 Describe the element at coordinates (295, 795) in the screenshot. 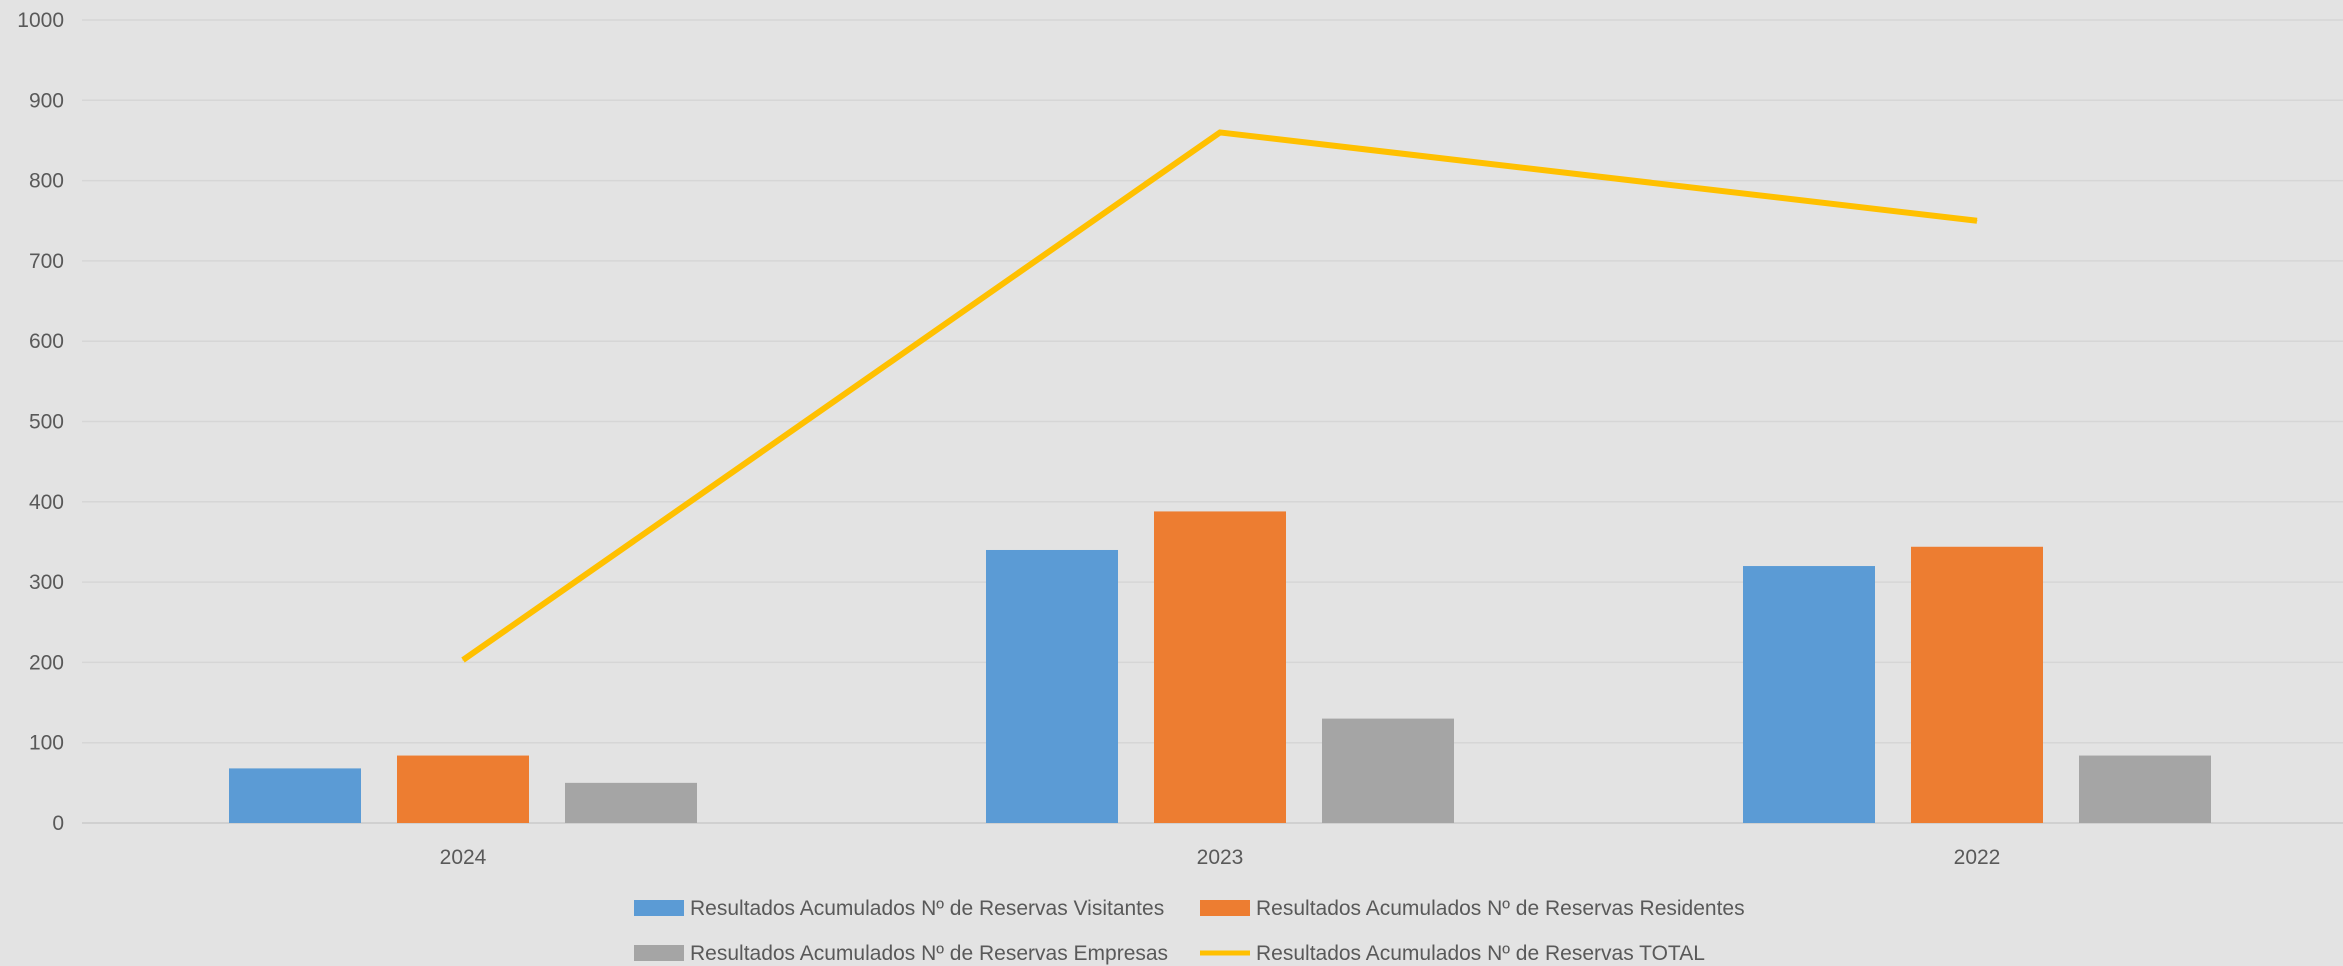

I see `bar-1-2024` at that location.